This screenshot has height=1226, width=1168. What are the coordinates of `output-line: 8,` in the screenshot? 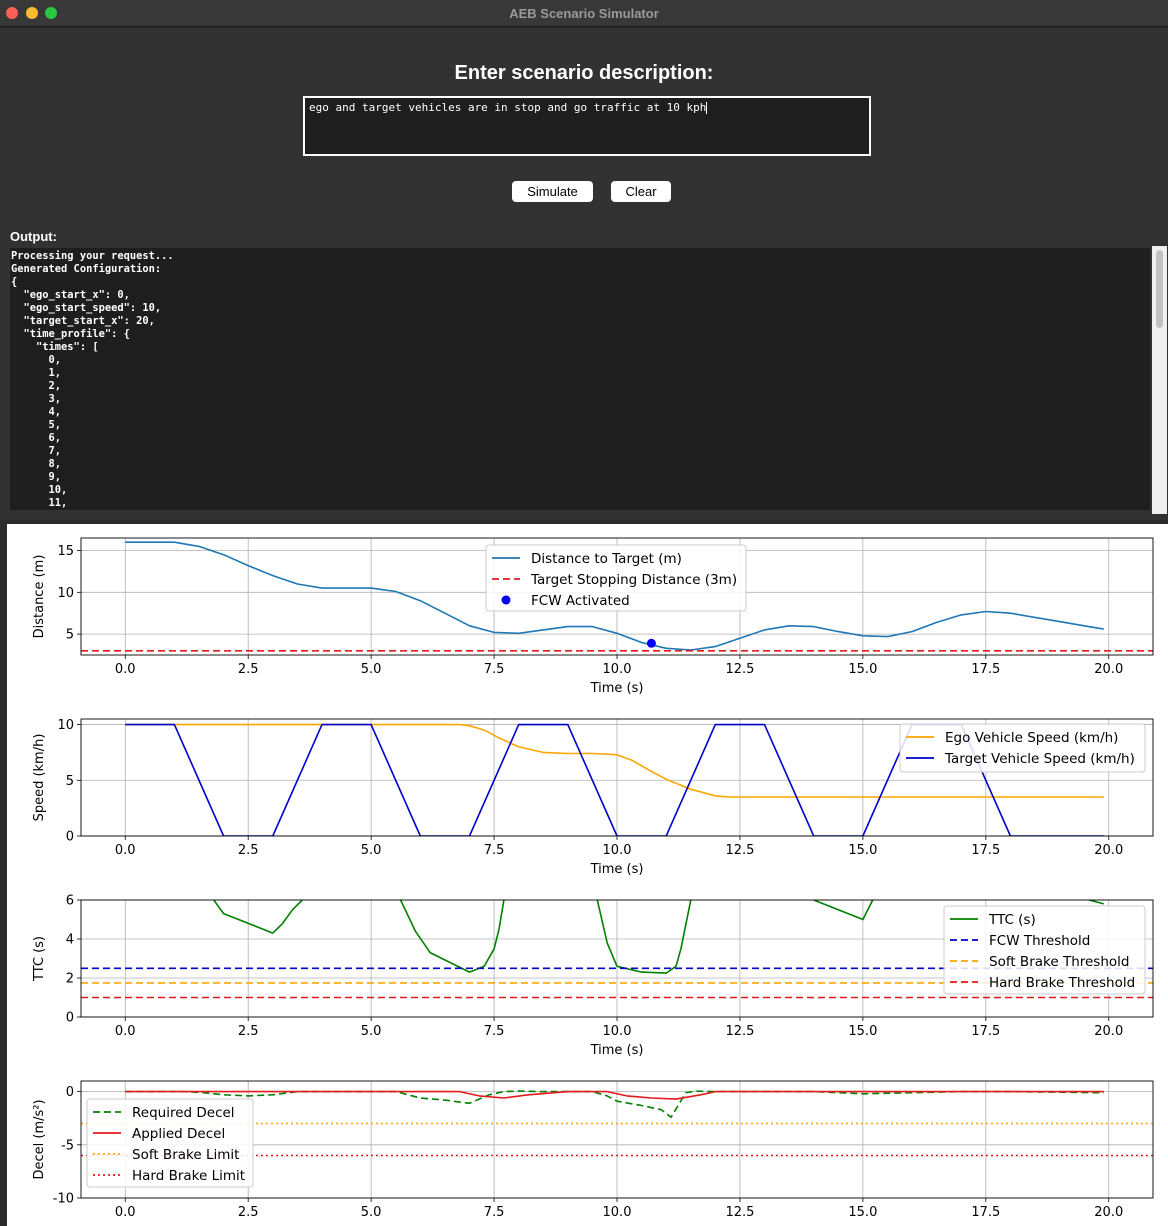 It's located at (580, 464).